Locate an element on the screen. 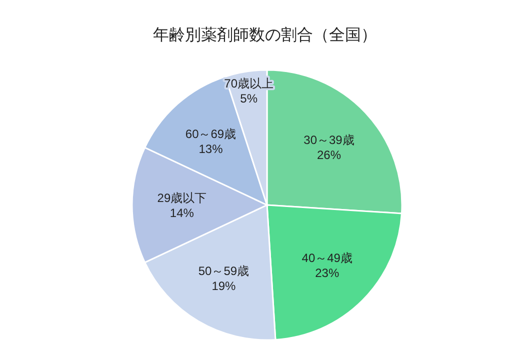 This screenshot has width=514, height=354. data-label: 5% is located at coordinates (249, 98).